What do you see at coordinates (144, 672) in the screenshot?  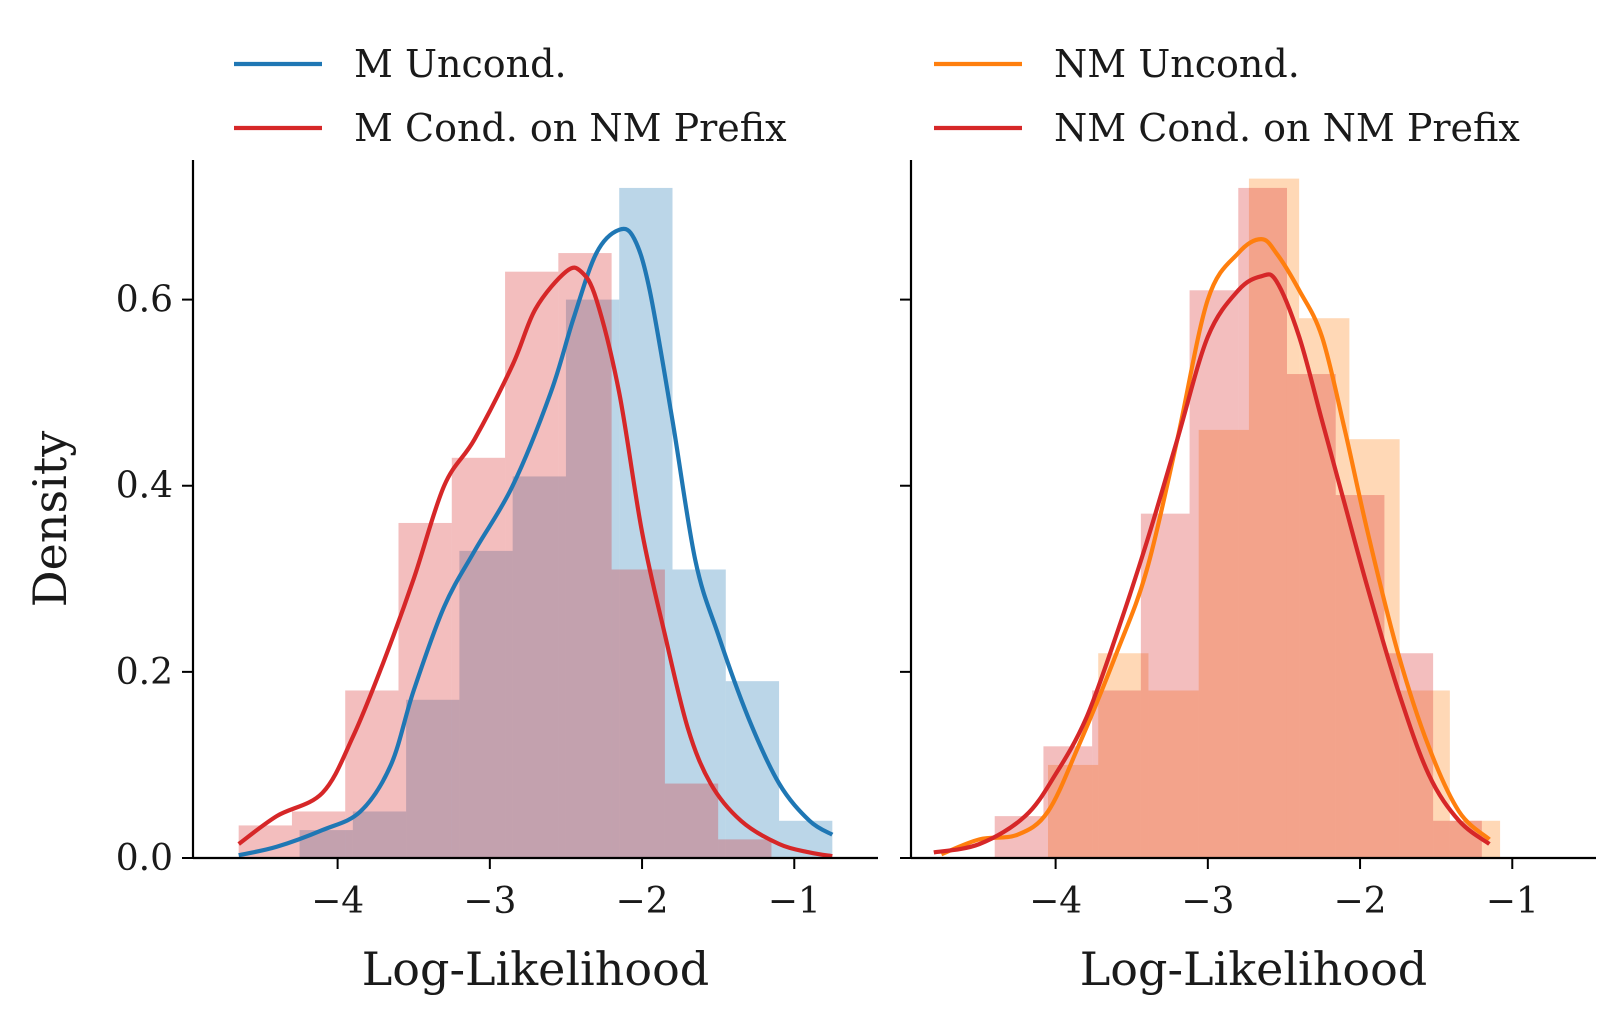 I see `y-tick-label: 0.2` at bounding box center [144, 672].